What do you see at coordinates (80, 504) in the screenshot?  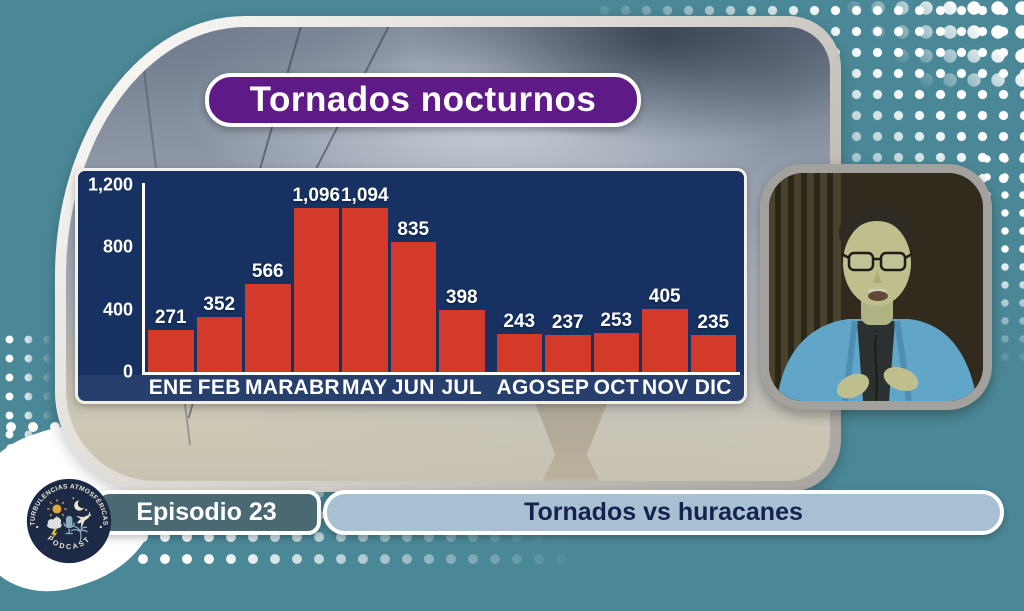 I see `logo-moon-icon` at bounding box center [80, 504].